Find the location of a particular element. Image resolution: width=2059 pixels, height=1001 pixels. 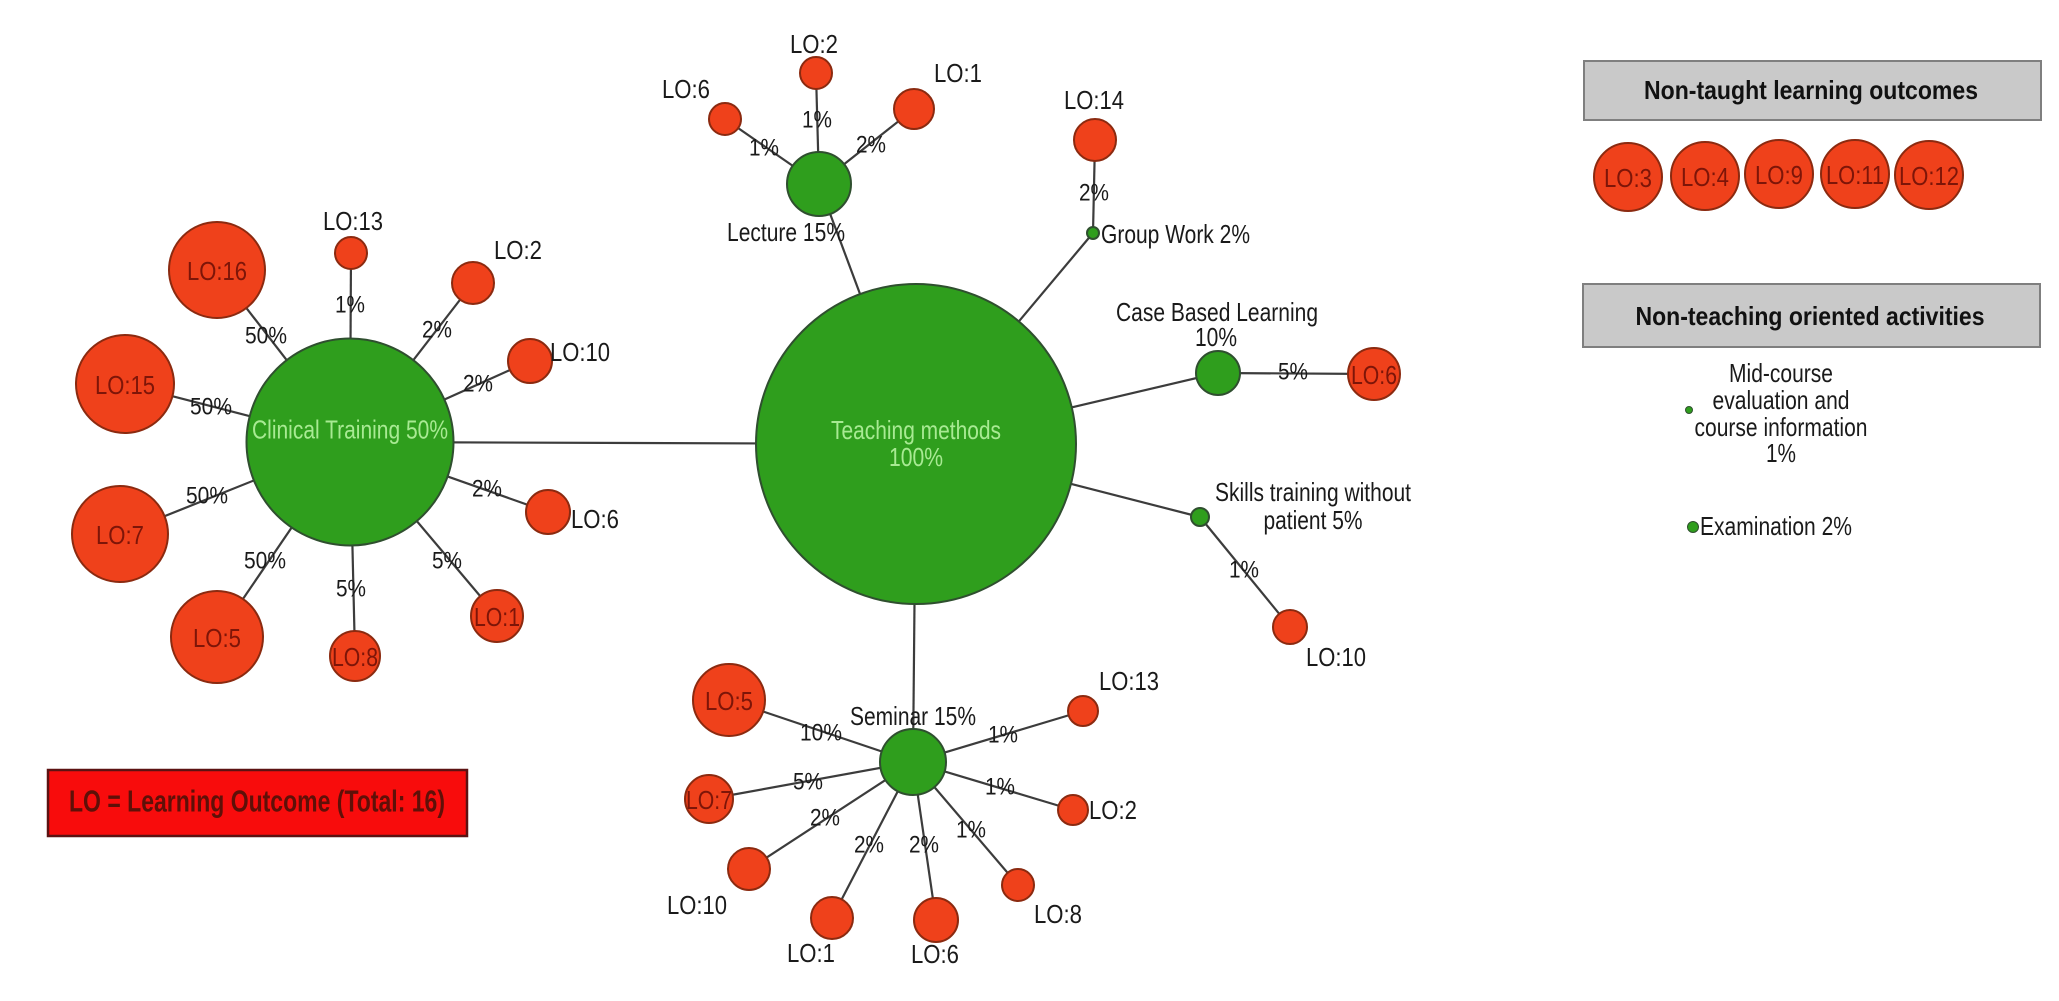

svg-text: evaluation and is located at coordinates (1781, 400).